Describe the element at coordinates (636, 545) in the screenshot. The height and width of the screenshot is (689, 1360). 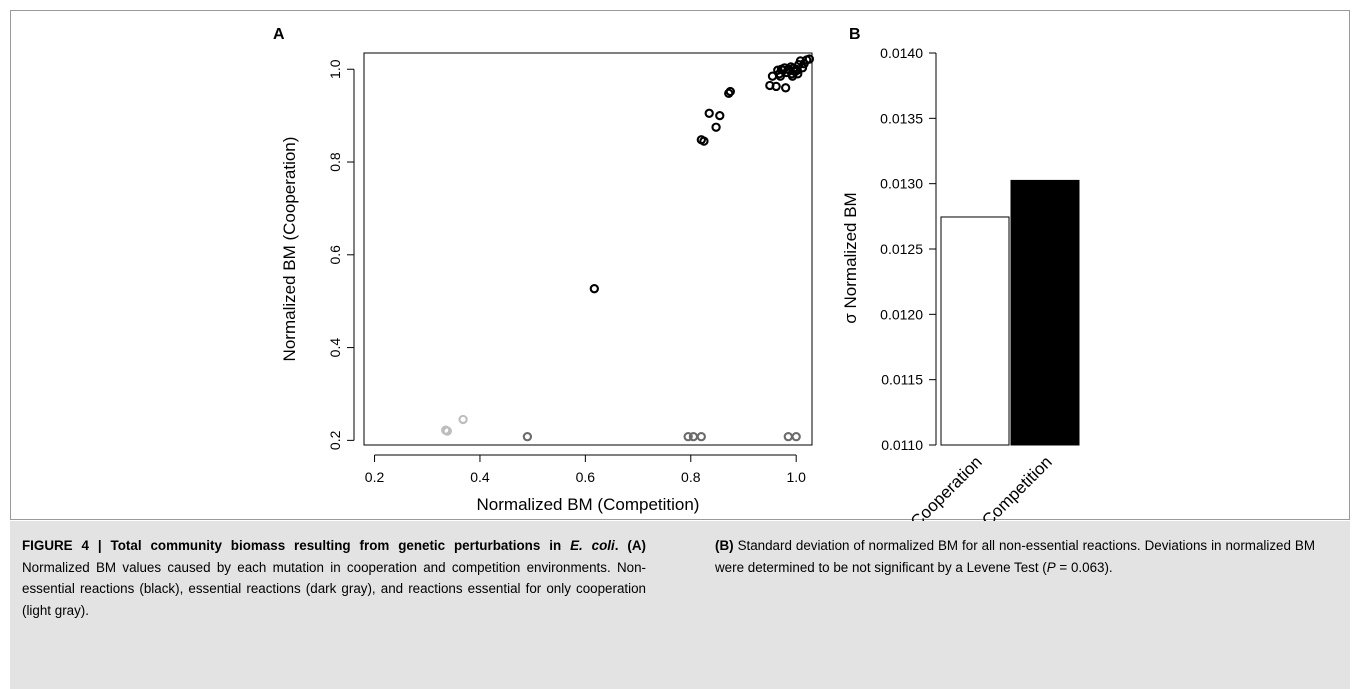
I see `caption-part-a-label: (A)` at that location.